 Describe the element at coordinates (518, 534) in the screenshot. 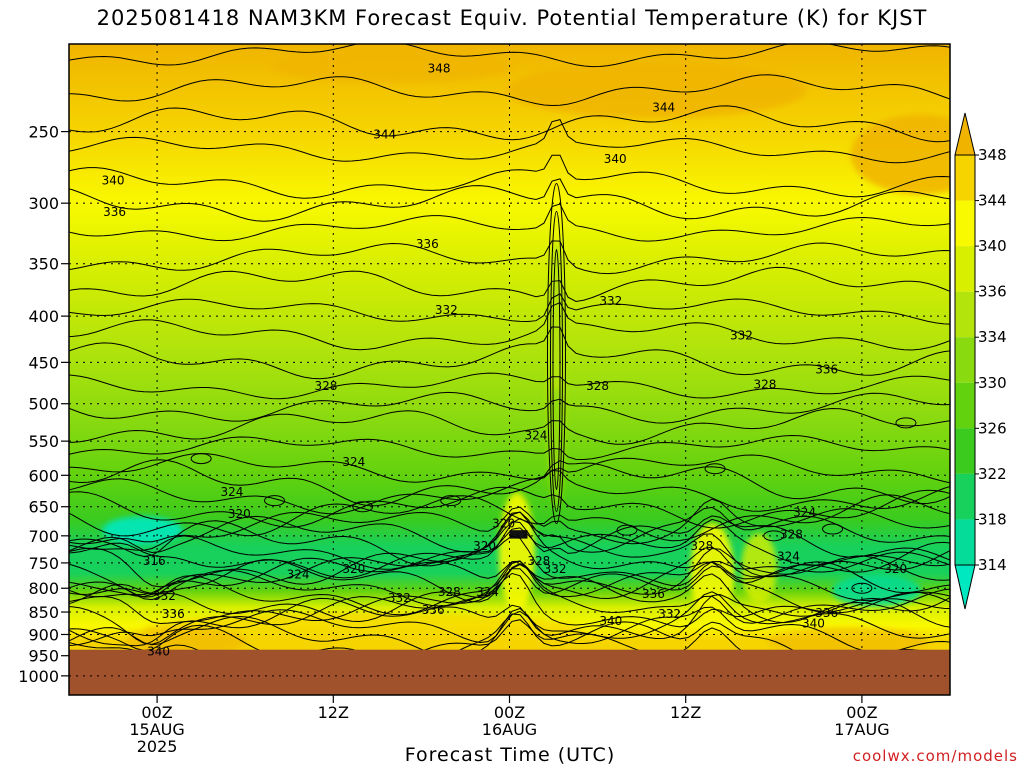

I see `dark-contour-cluster` at that location.